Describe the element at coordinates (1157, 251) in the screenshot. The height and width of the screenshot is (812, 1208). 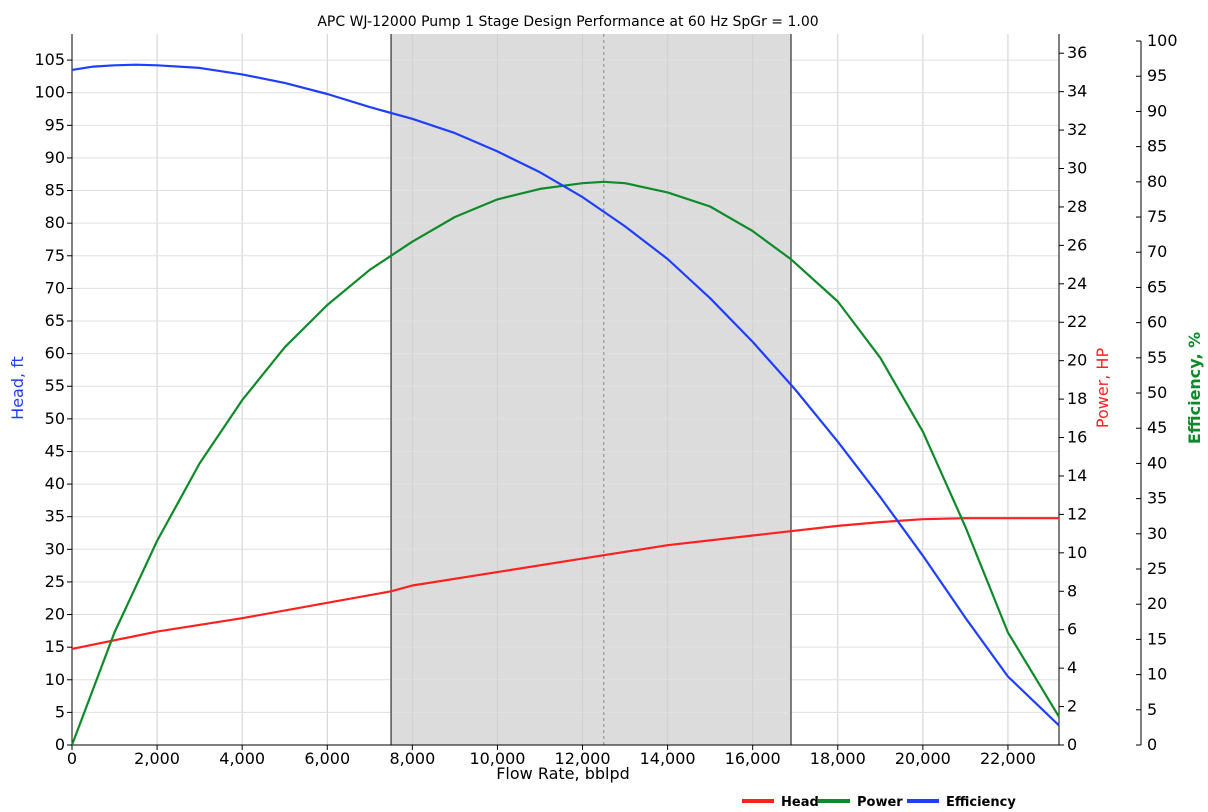
I see `efficiency-tick-label: 70` at that location.